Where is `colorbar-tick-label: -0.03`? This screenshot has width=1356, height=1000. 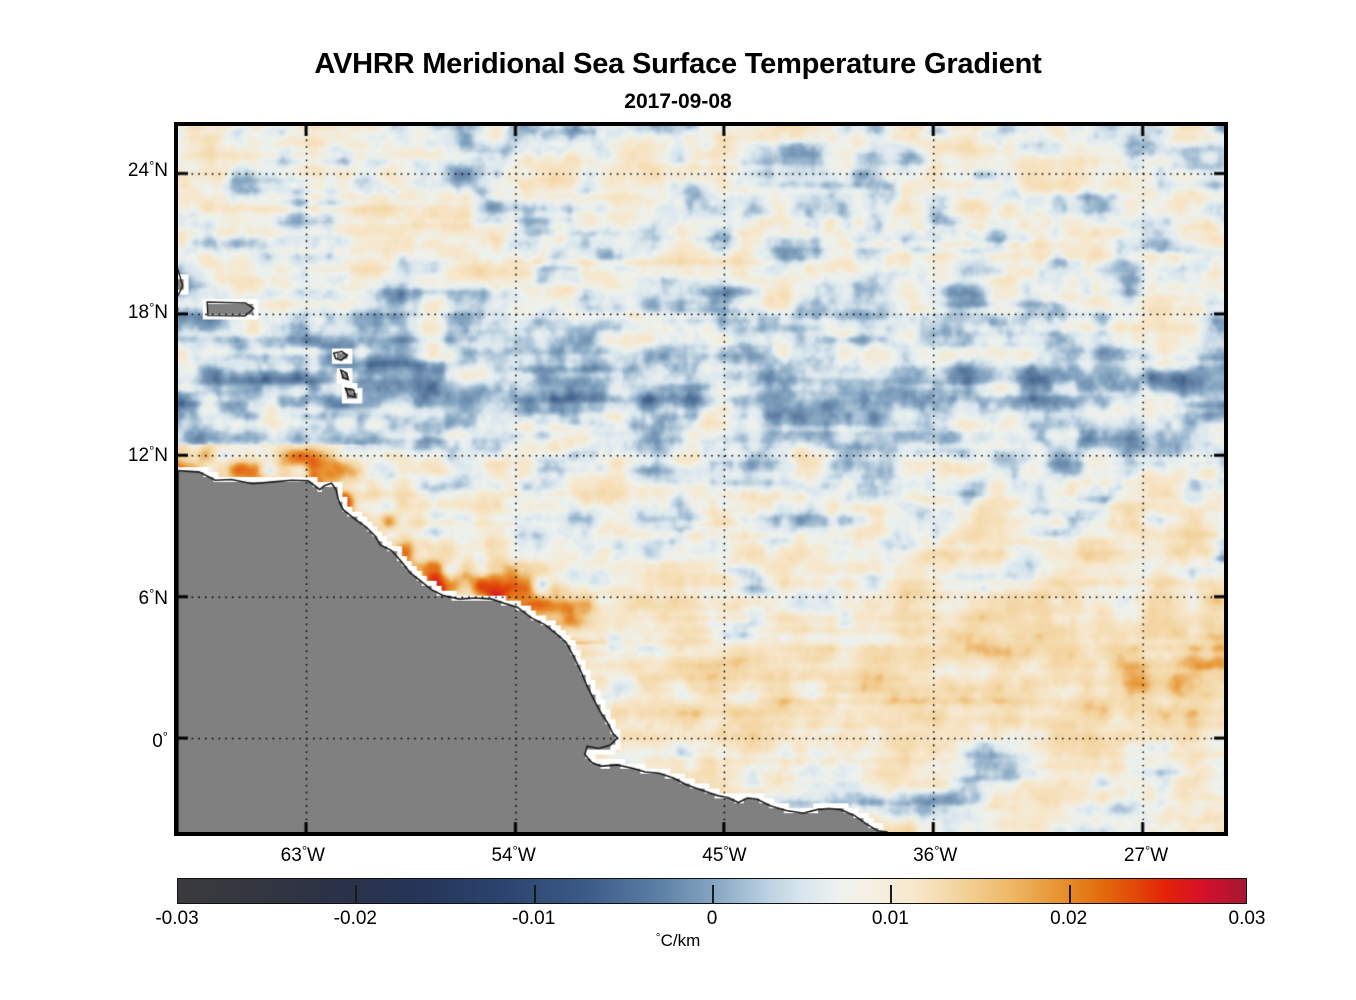
colorbar-tick-label: -0.03 is located at coordinates (177, 918).